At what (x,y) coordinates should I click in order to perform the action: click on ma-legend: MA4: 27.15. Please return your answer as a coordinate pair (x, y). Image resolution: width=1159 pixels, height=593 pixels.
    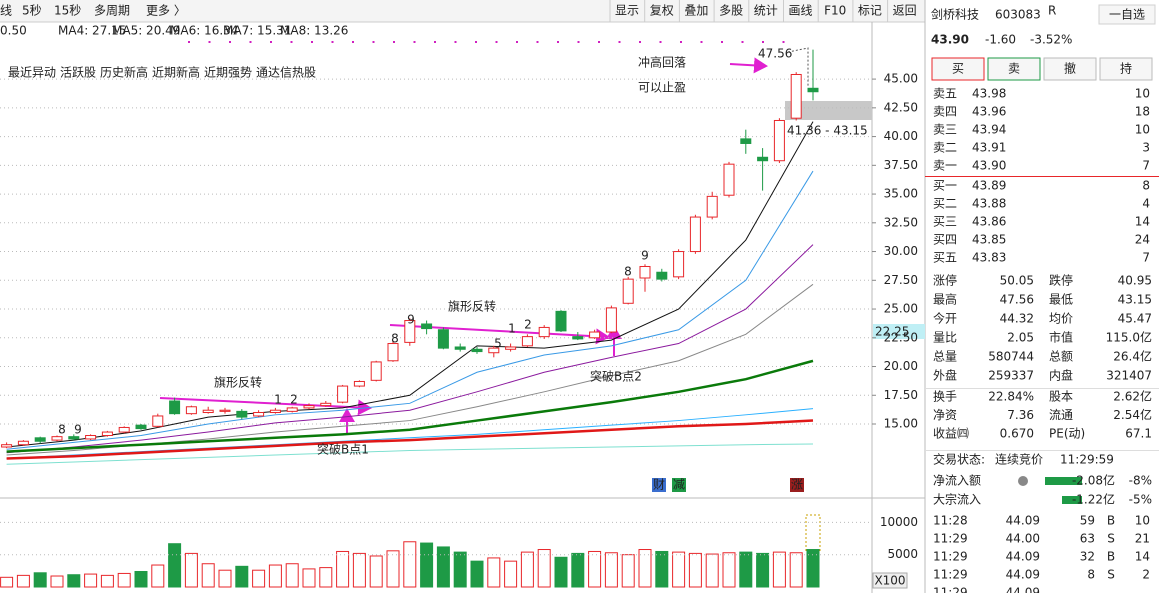
    Looking at the image, I should click on (92, 31).